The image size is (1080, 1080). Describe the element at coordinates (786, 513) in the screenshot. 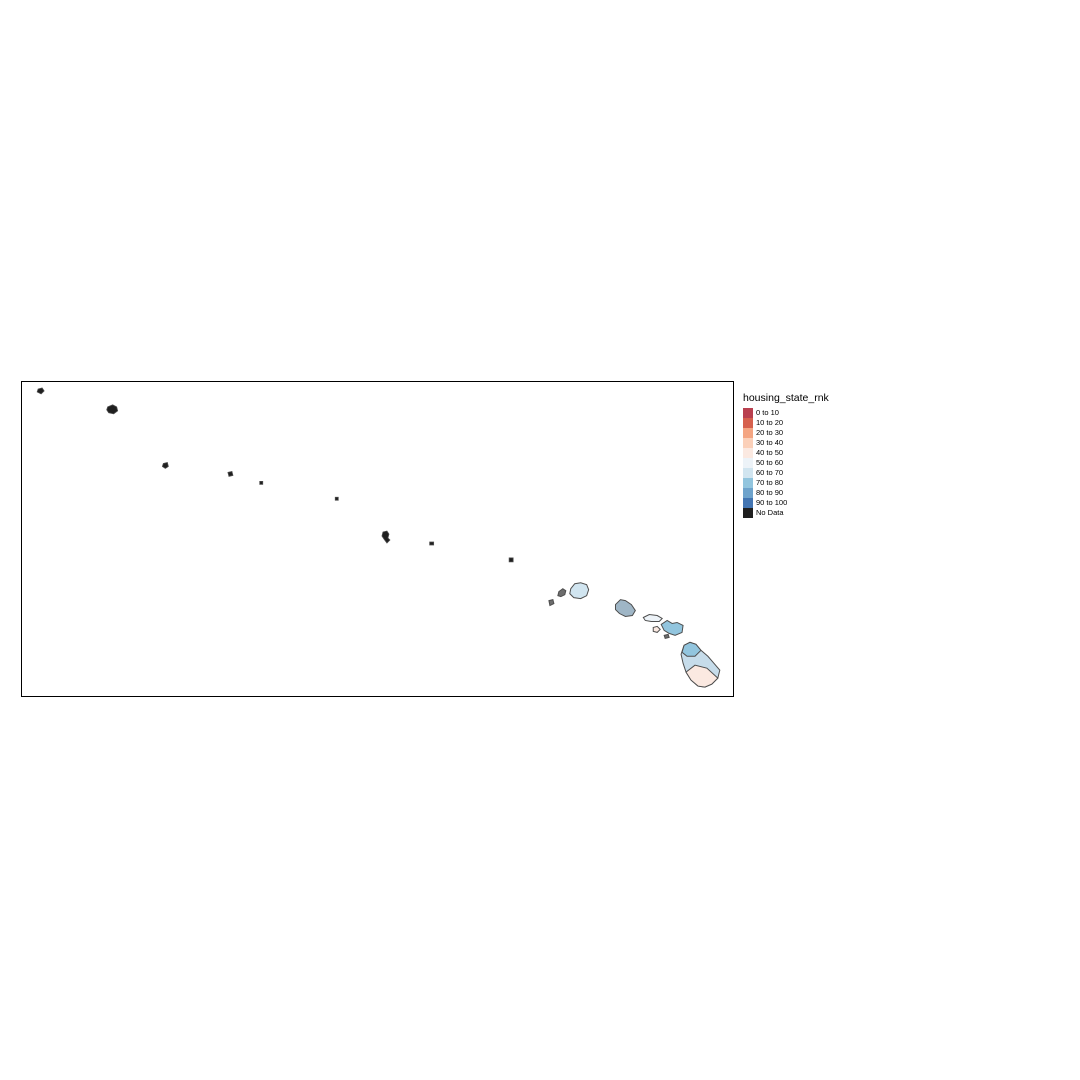

I see `legend-item: No Data` at that location.